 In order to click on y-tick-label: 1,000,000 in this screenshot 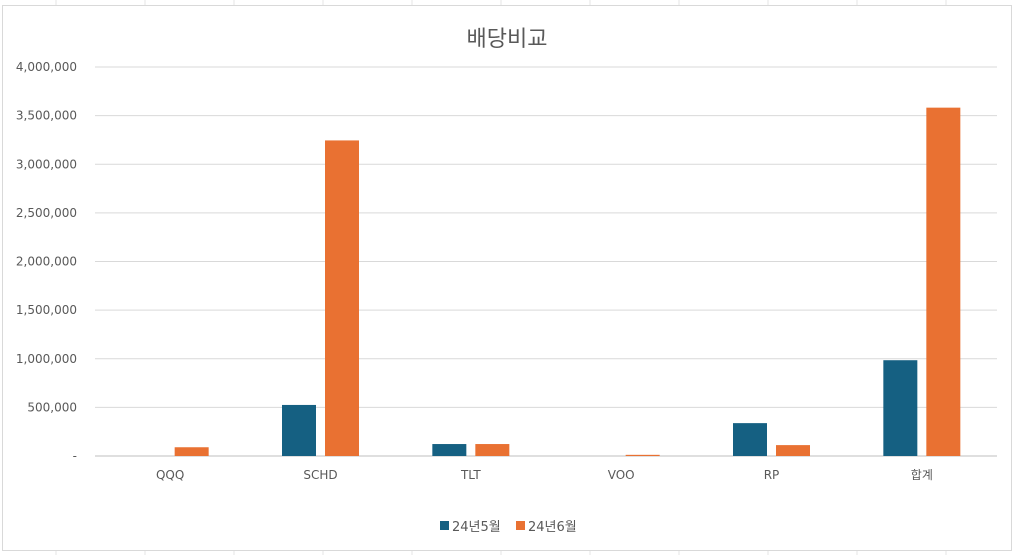, I will do `click(46, 359)`.